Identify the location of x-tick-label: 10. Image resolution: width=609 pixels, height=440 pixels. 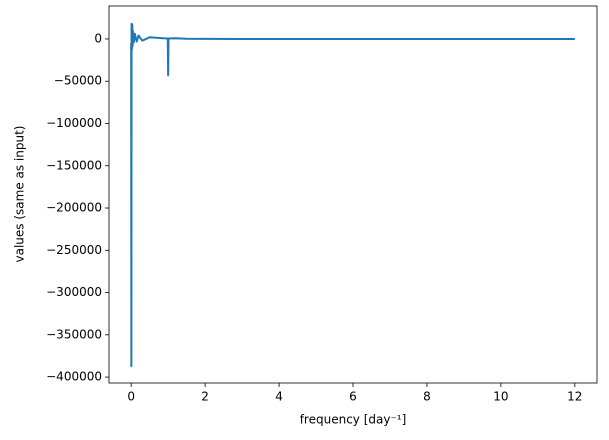
(500, 397).